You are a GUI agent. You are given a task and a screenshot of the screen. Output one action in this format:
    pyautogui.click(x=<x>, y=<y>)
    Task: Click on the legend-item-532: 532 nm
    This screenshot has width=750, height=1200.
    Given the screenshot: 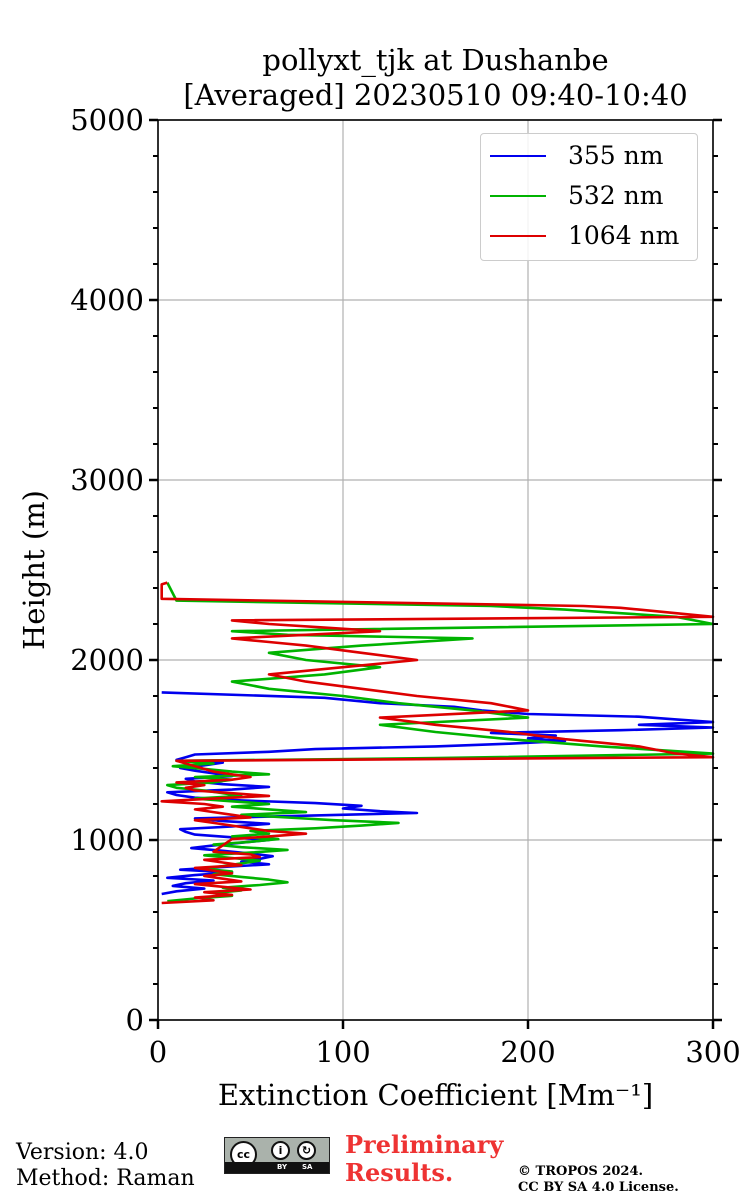 What is the action you would take?
    pyautogui.click(x=576, y=196)
    